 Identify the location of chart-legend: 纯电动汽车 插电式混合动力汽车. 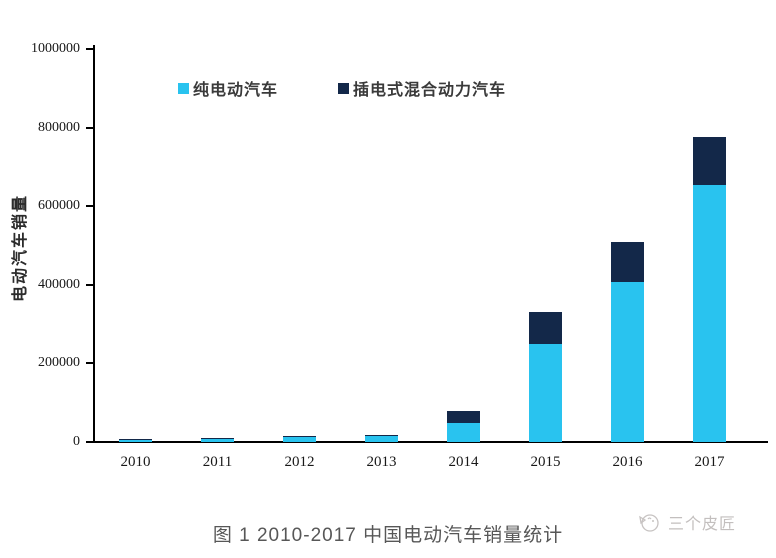
(342, 88).